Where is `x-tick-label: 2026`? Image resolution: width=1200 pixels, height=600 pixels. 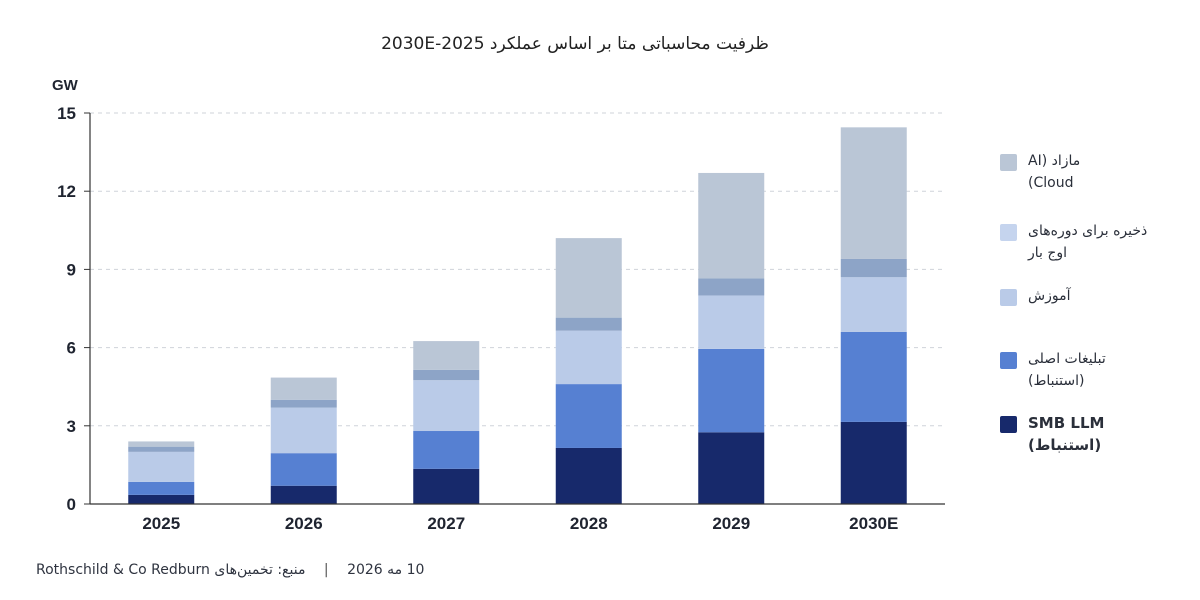 x-tick-label: 2026 is located at coordinates (304, 523).